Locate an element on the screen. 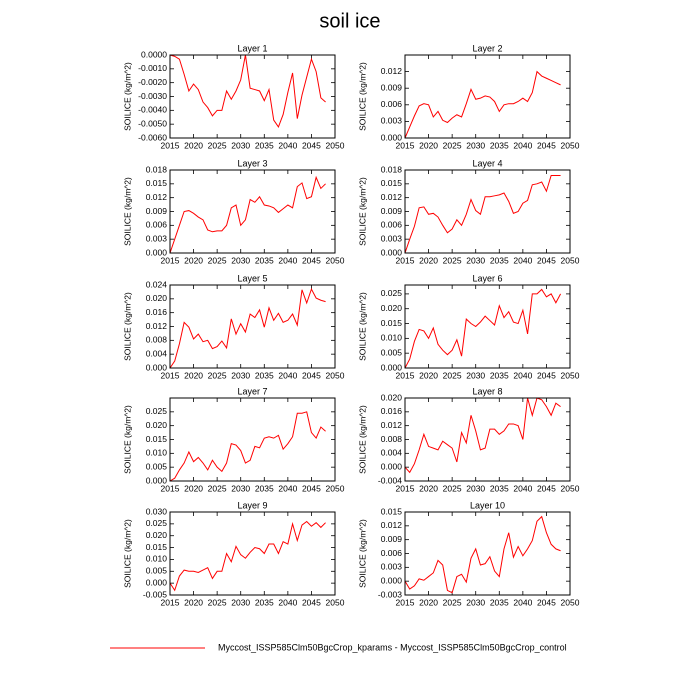 The image size is (700, 700). y-tick-label: -0.0010 is located at coordinates (152, 68).